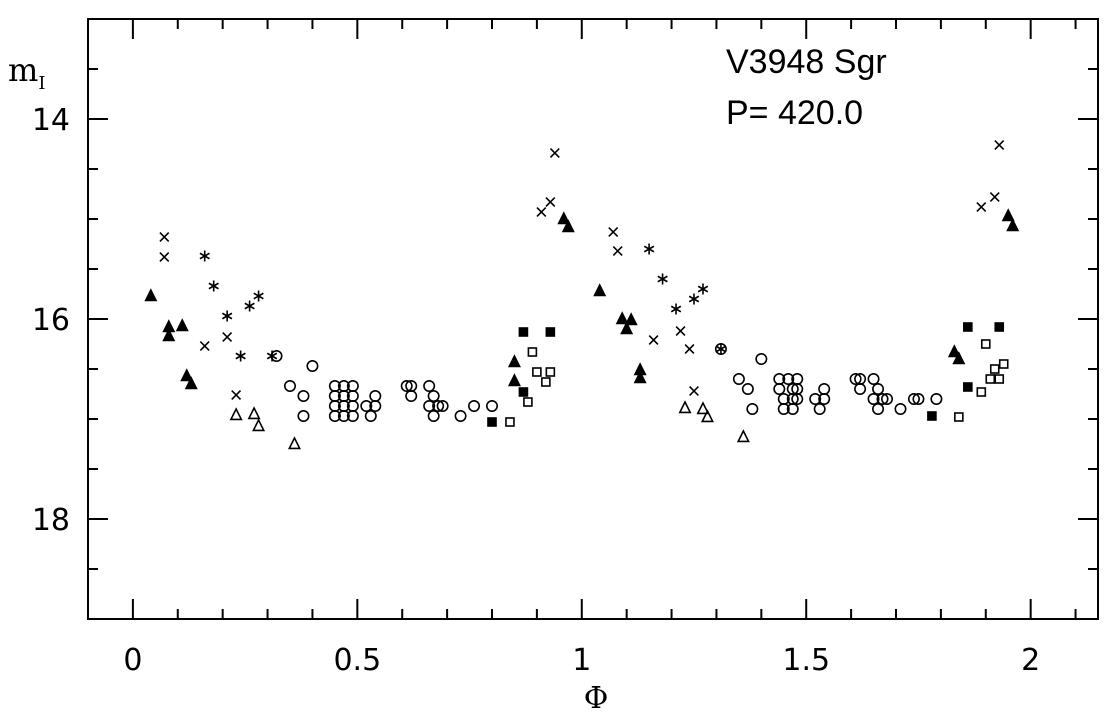 The width and height of the screenshot is (1112, 718). Describe the element at coordinates (23, 70) in the screenshot. I see `y-axis-label-main: m` at that location.